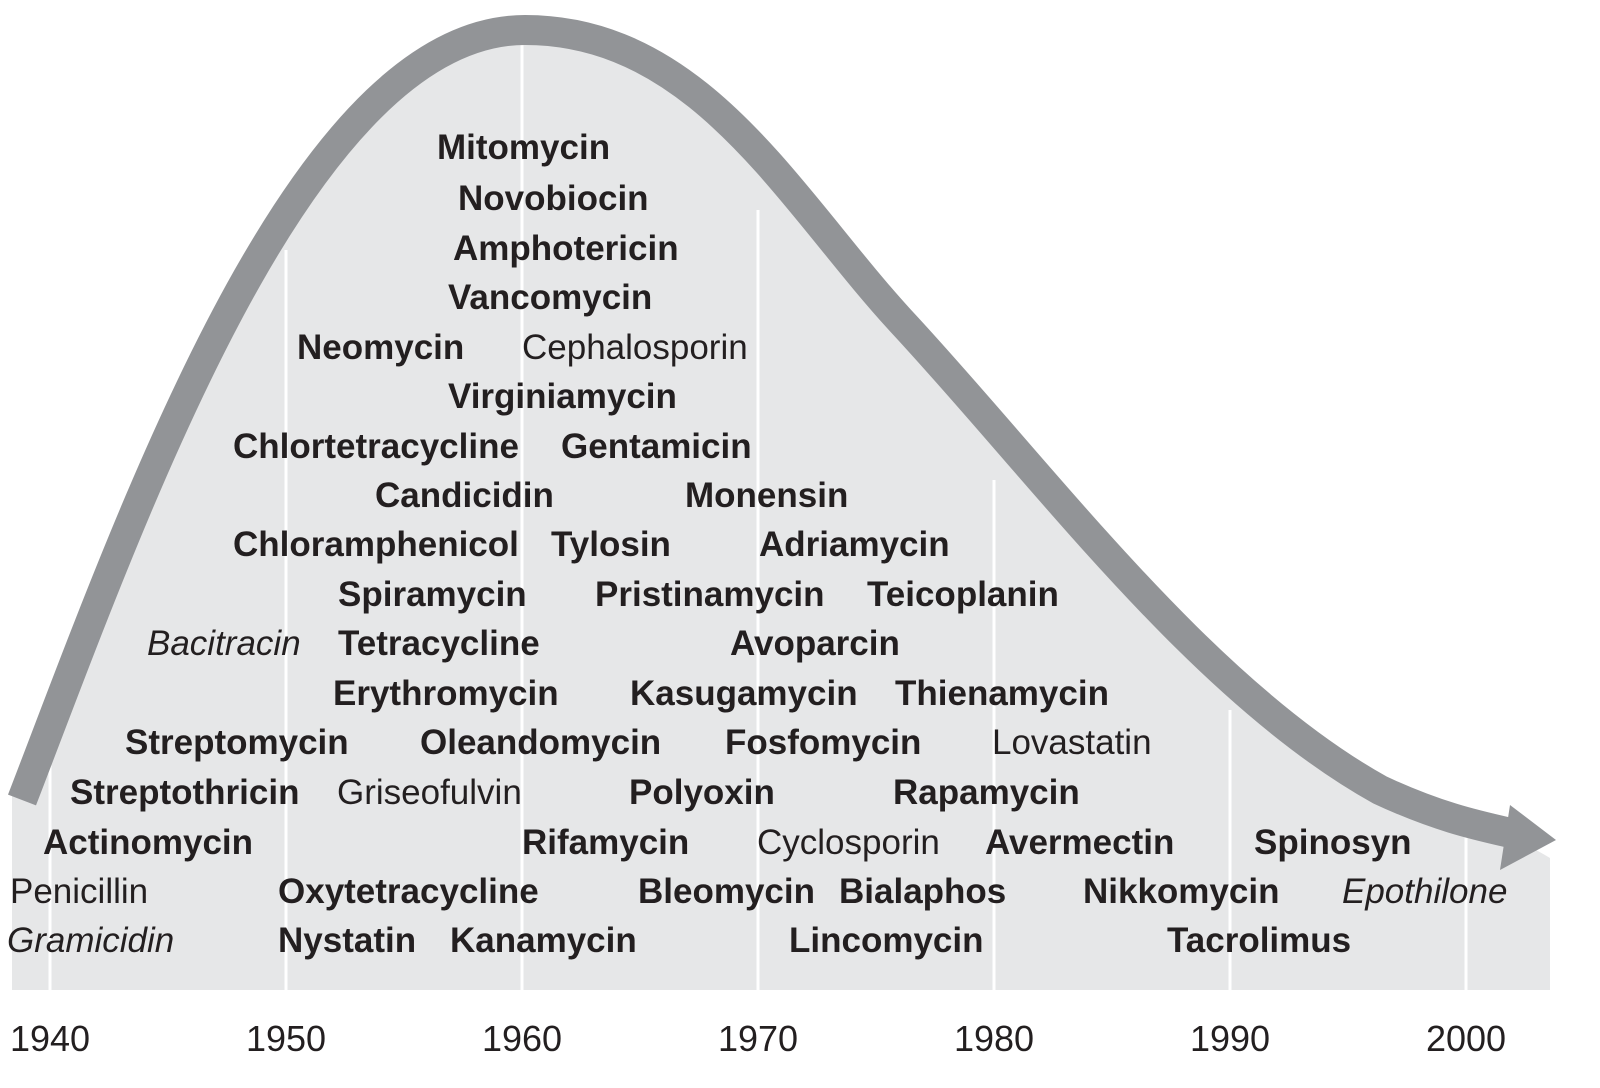 The image size is (1600, 1088). Describe the element at coordinates (815, 643) in the screenshot. I see `antibiotic-label: Avoparcin` at that location.